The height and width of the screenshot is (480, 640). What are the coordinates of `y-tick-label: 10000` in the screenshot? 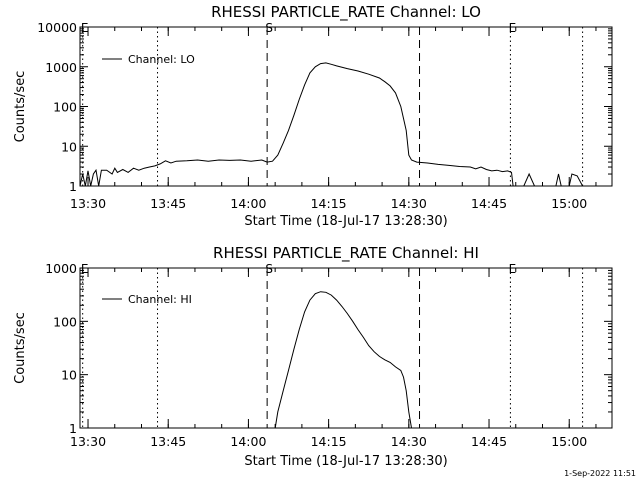 It's located at (57, 27).